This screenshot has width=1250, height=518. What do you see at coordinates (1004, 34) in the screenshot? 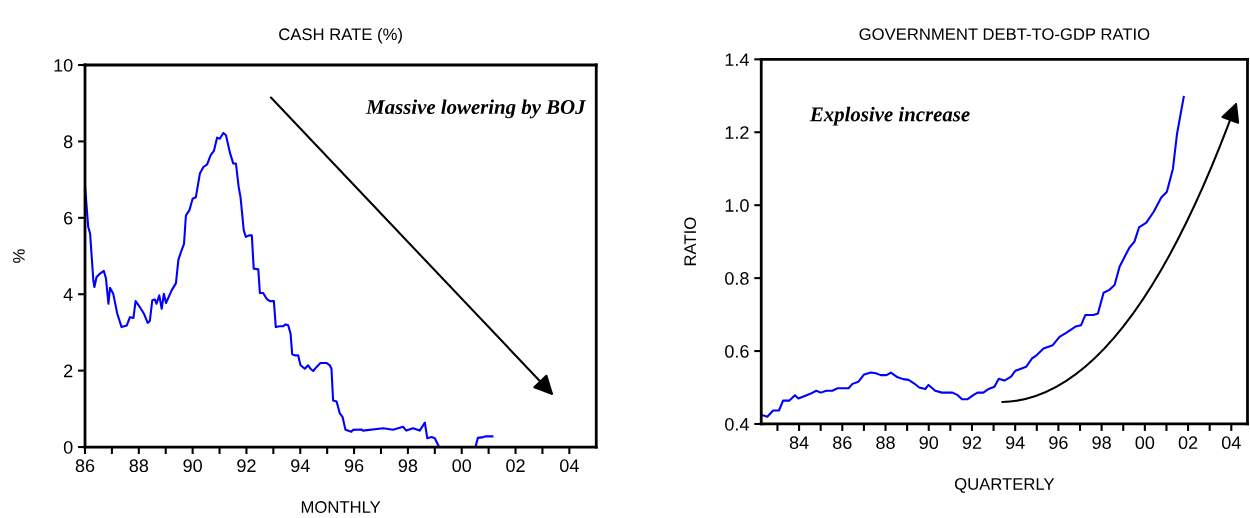
I see `chart-title: GOVERNMENT DEBT-TO-GDP RATIO` at bounding box center [1004, 34].